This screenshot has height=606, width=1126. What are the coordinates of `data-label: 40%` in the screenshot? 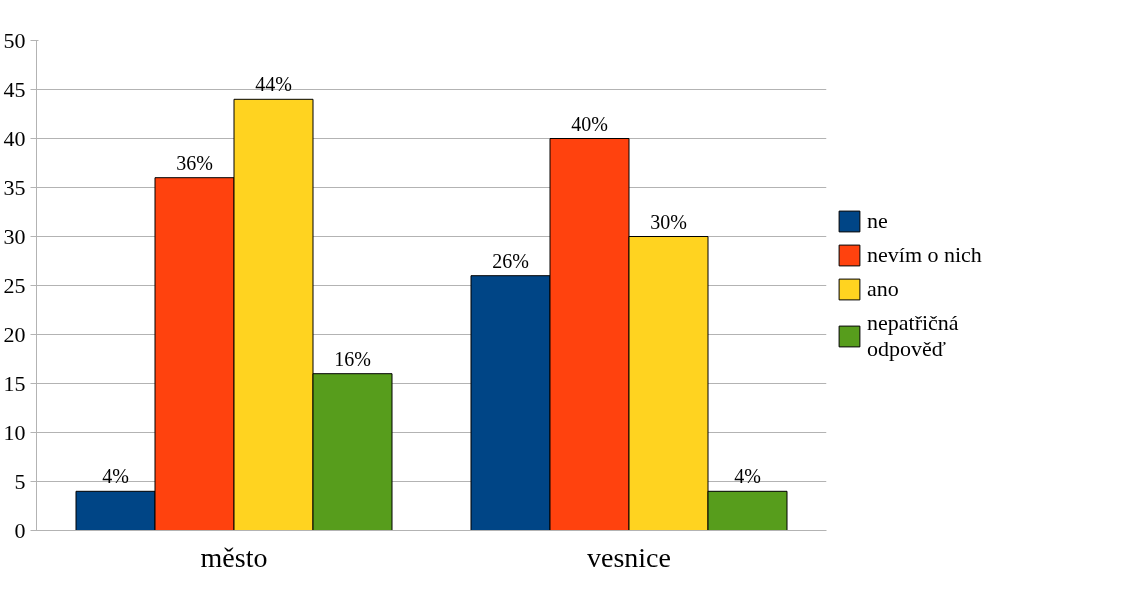 It's located at (589, 123).